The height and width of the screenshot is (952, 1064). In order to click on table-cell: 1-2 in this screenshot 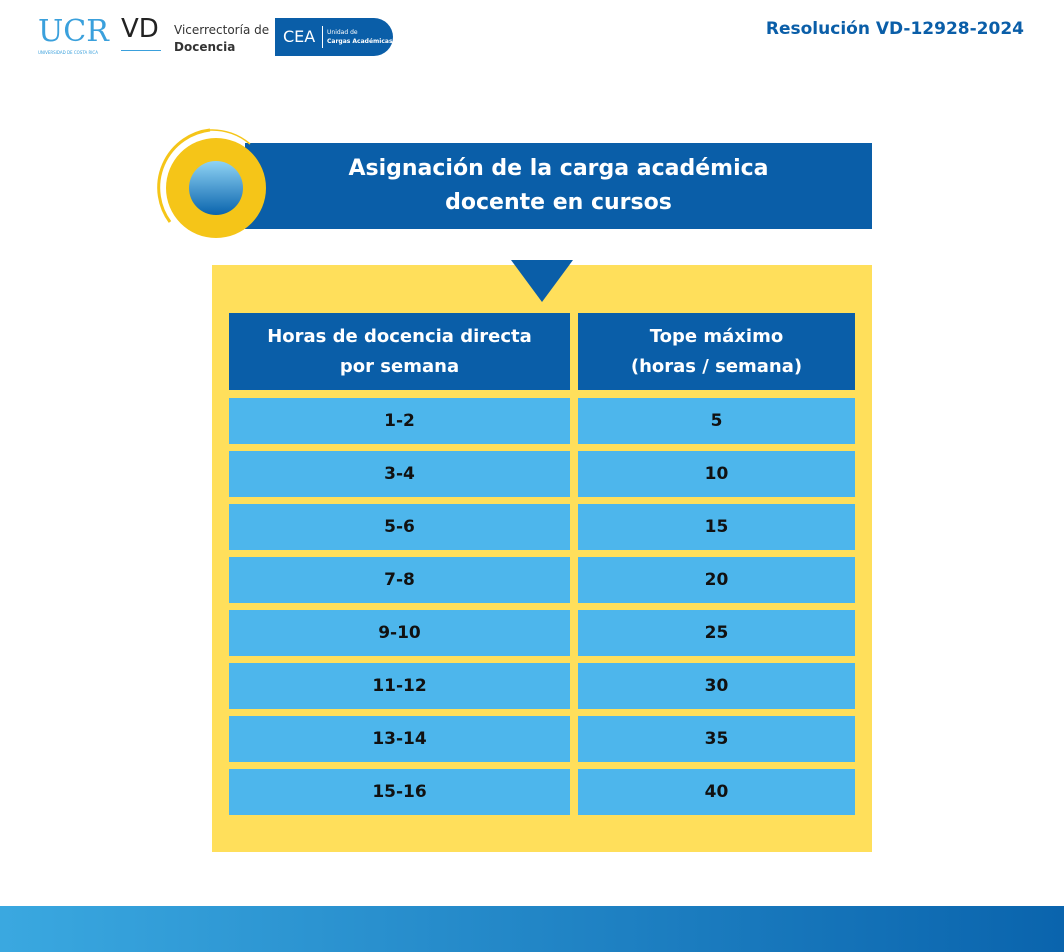, I will do `click(399, 421)`.